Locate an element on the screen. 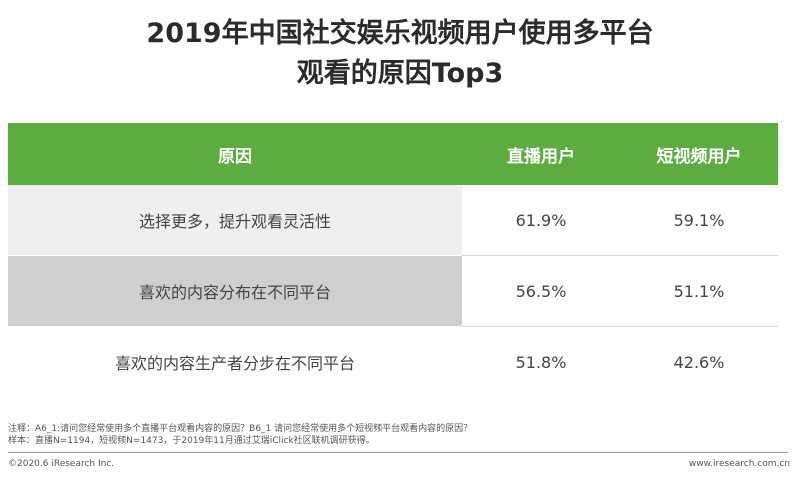 Image resolution: width=800 pixels, height=480 pixels. reason-cell: 喜欢的内容生产者分步在不同平台 is located at coordinates (235, 362).